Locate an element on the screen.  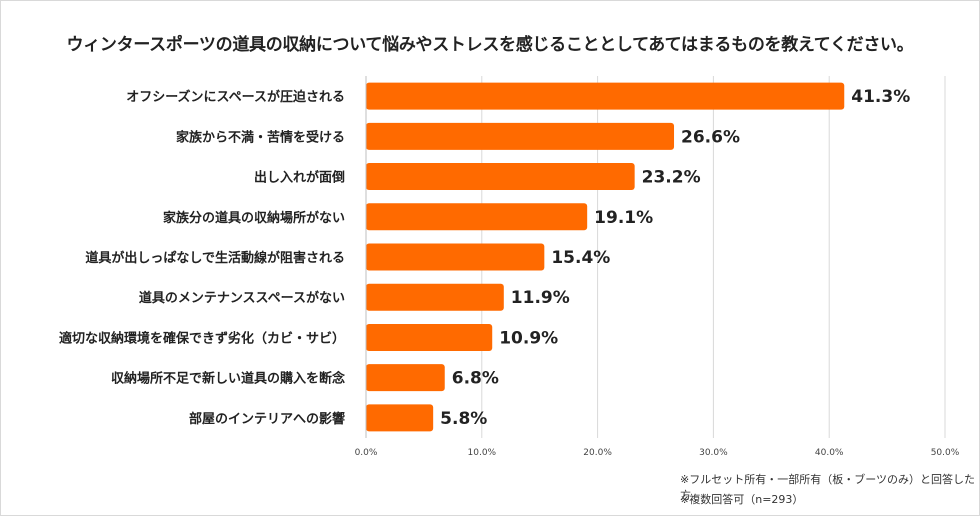
value-label: 11.9% is located at coordinates (540, 298).